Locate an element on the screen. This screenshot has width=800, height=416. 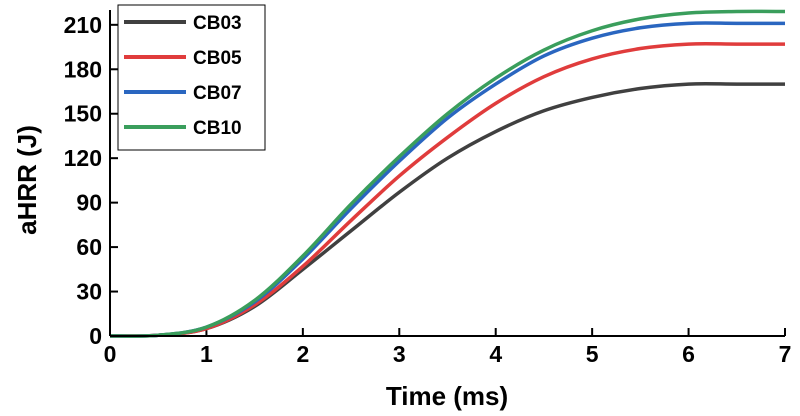
legend-label: CB07 is located at coordinates (217, 93).